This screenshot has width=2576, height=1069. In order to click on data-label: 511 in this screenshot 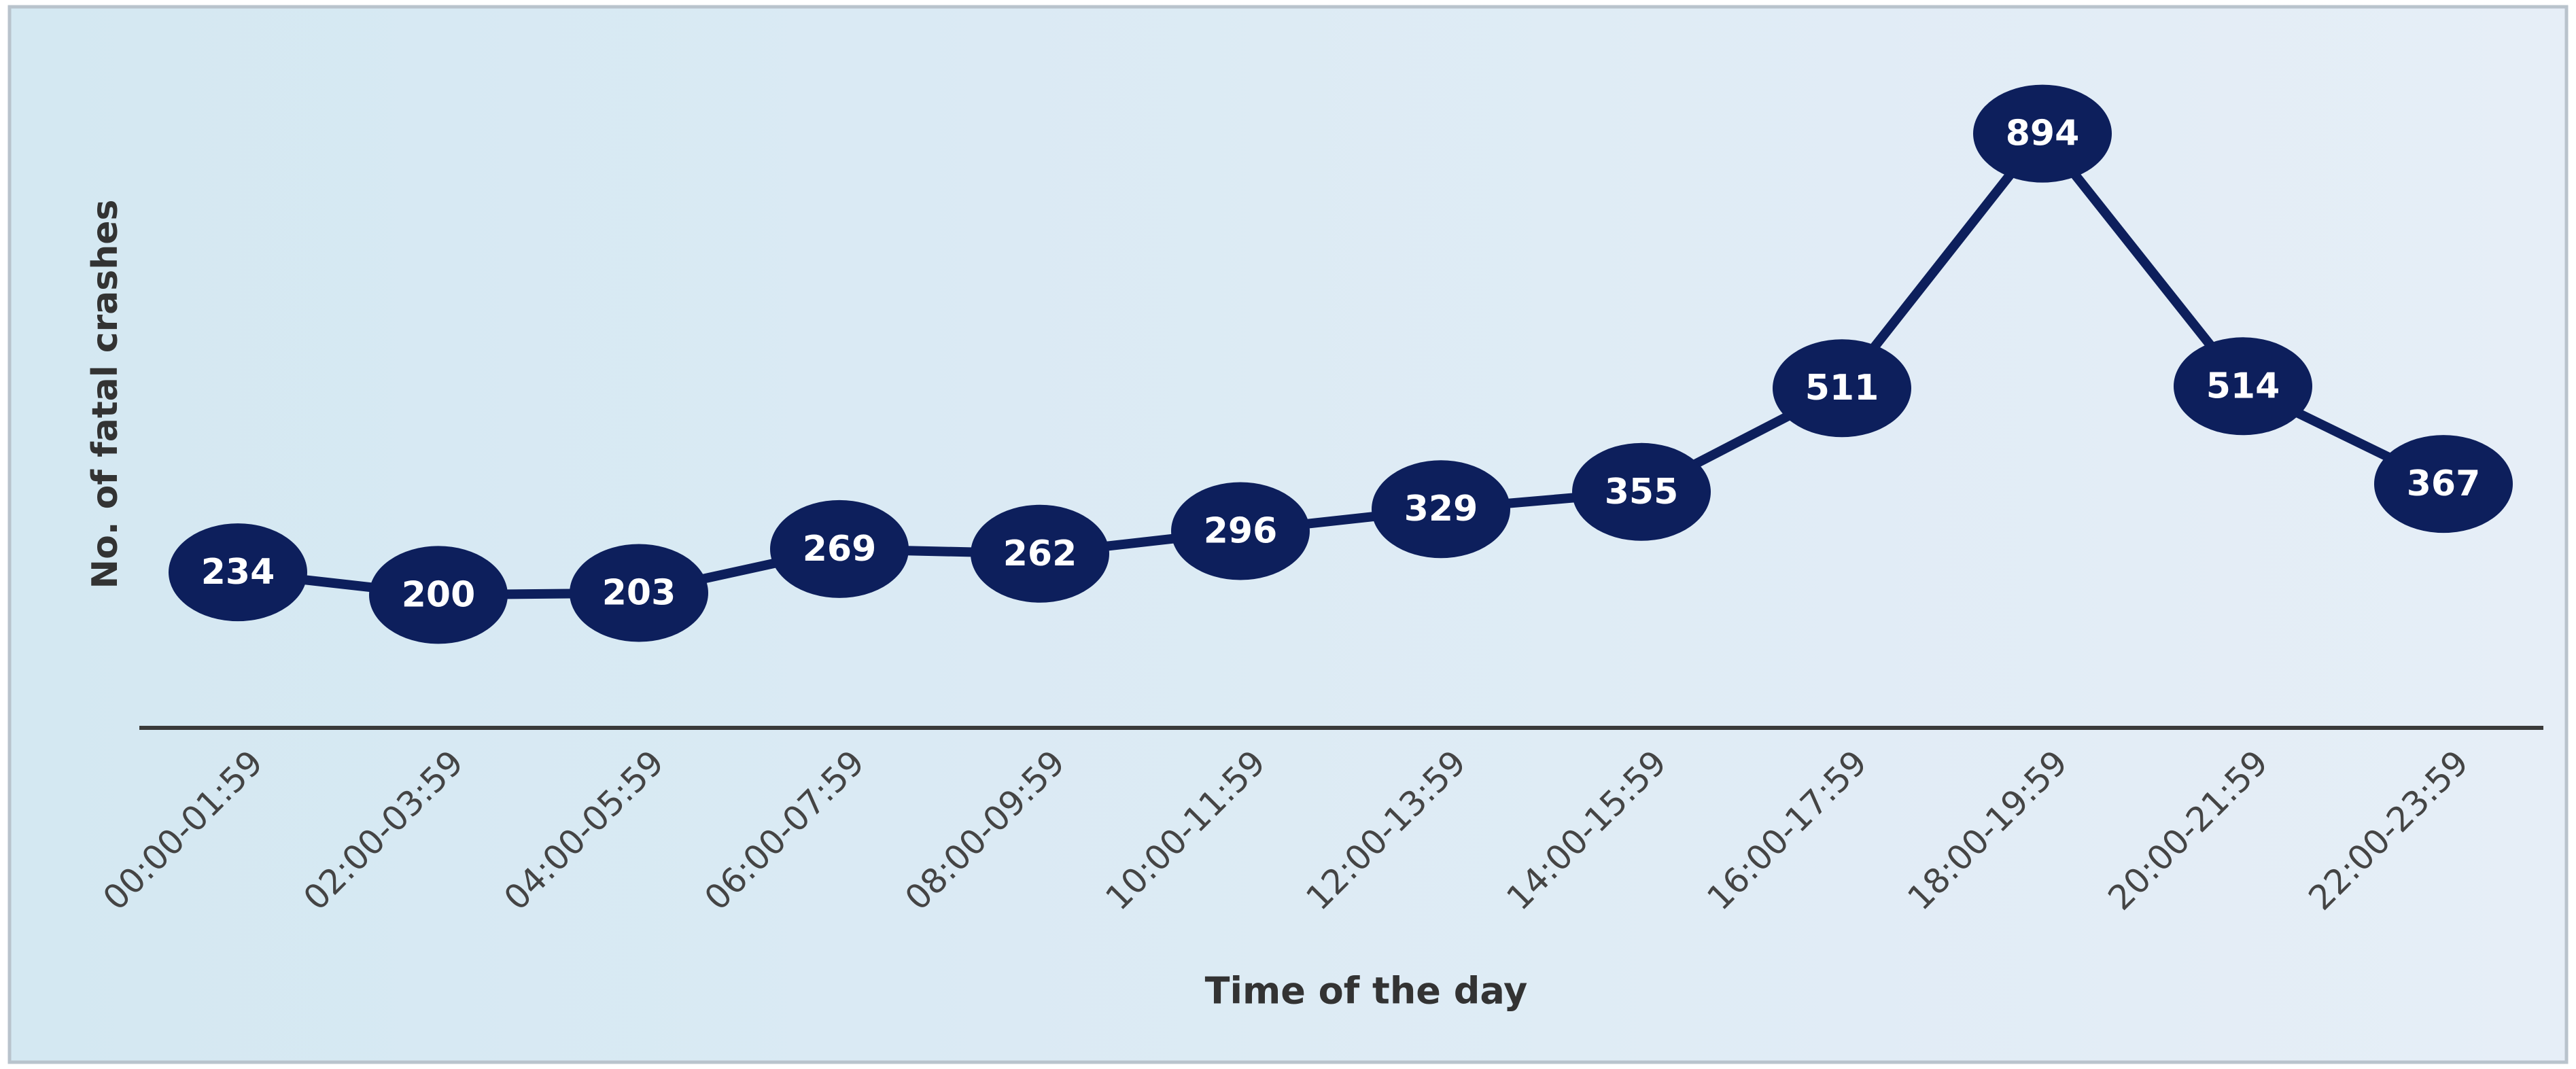, I will do `click(1842, 388)`.